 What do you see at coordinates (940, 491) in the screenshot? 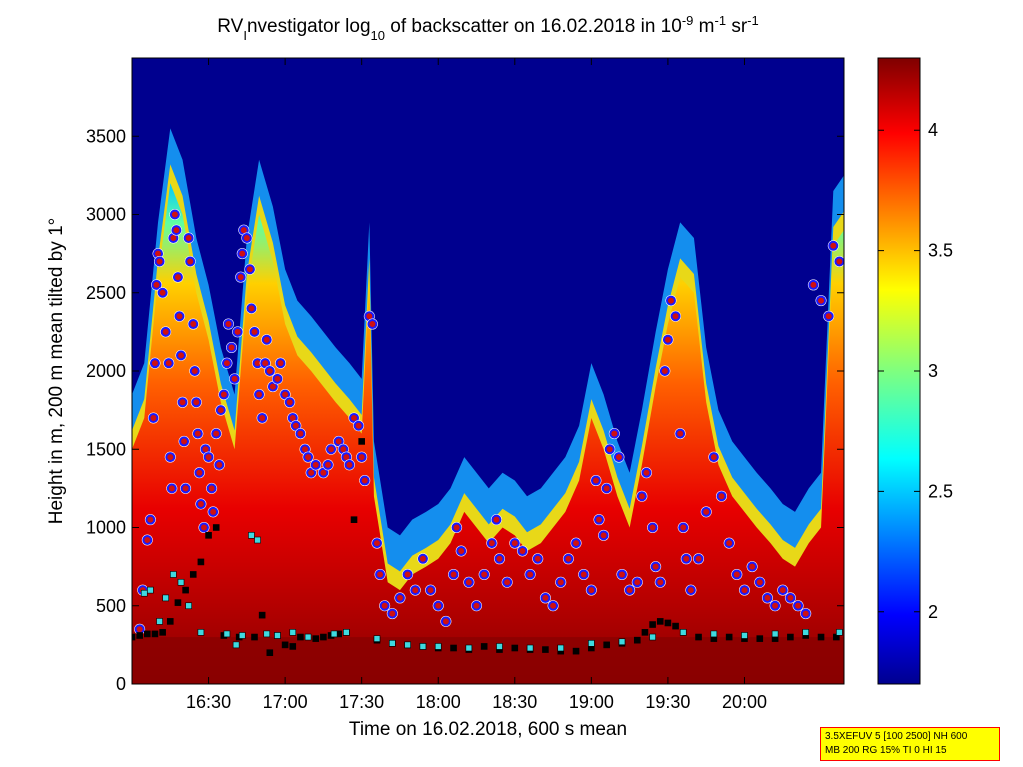
I see `colorbar-tick-label: 2.5` at bounding box center [940, 491].